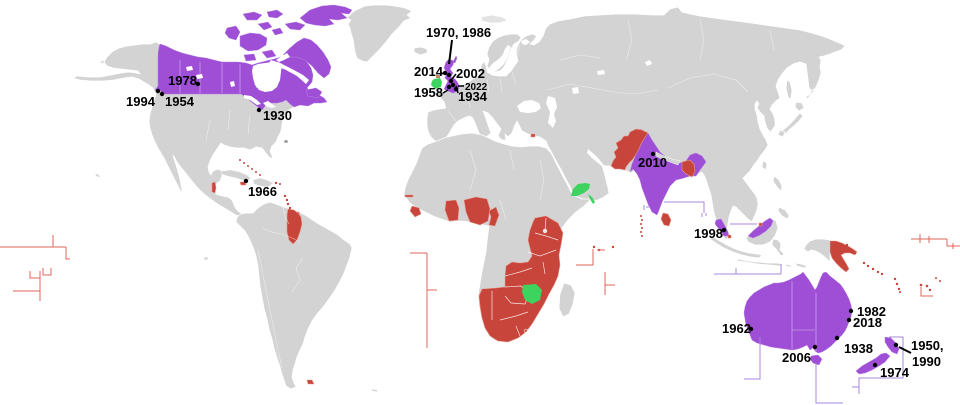 The width and height of the screenshot is (960, 405). I want to click on svg-text: 1962, so click(736, 328).